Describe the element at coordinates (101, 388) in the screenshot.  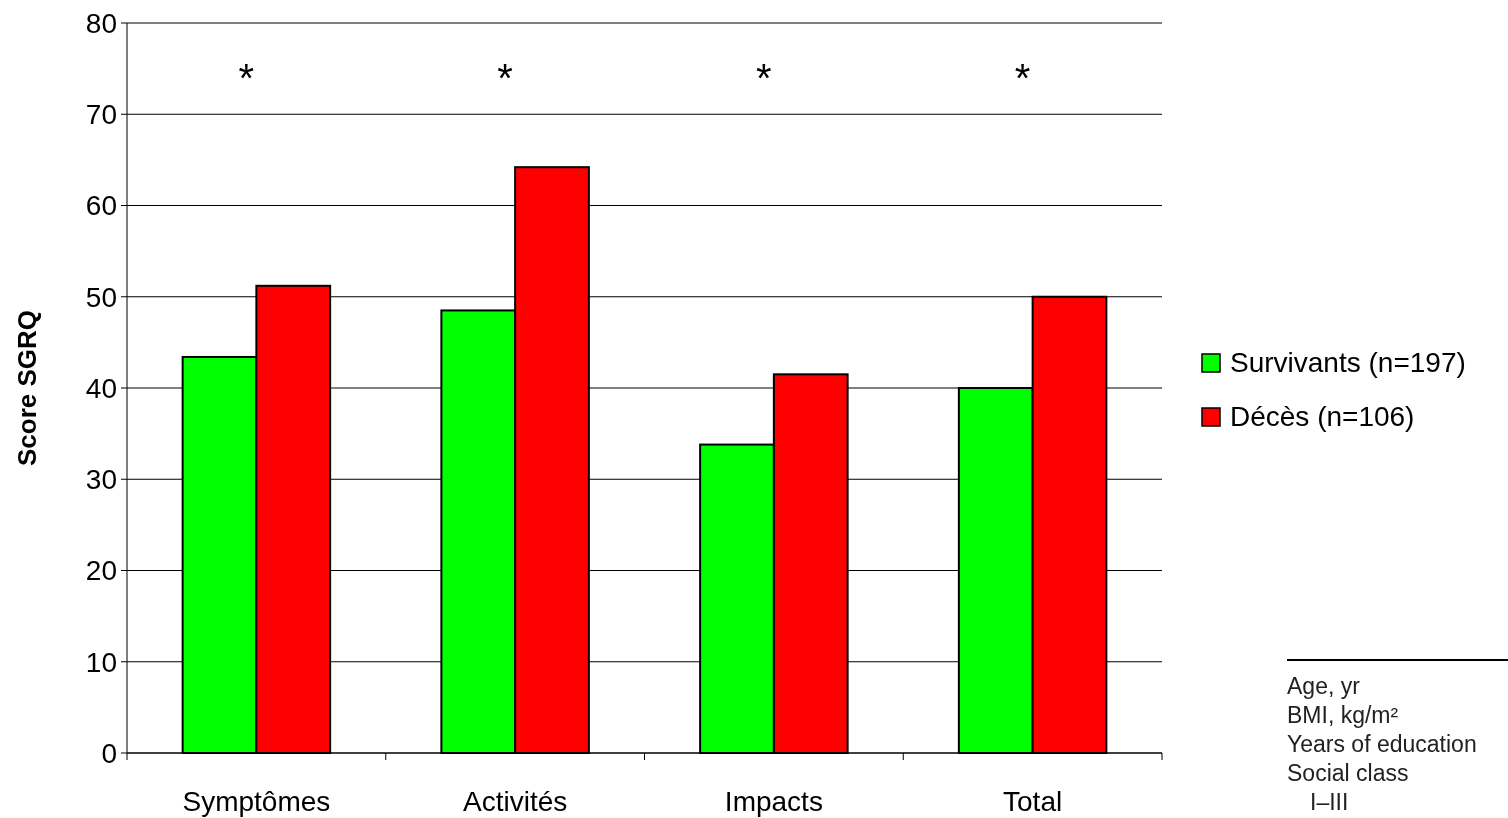
I see `y-tick-label: 40` at that location.